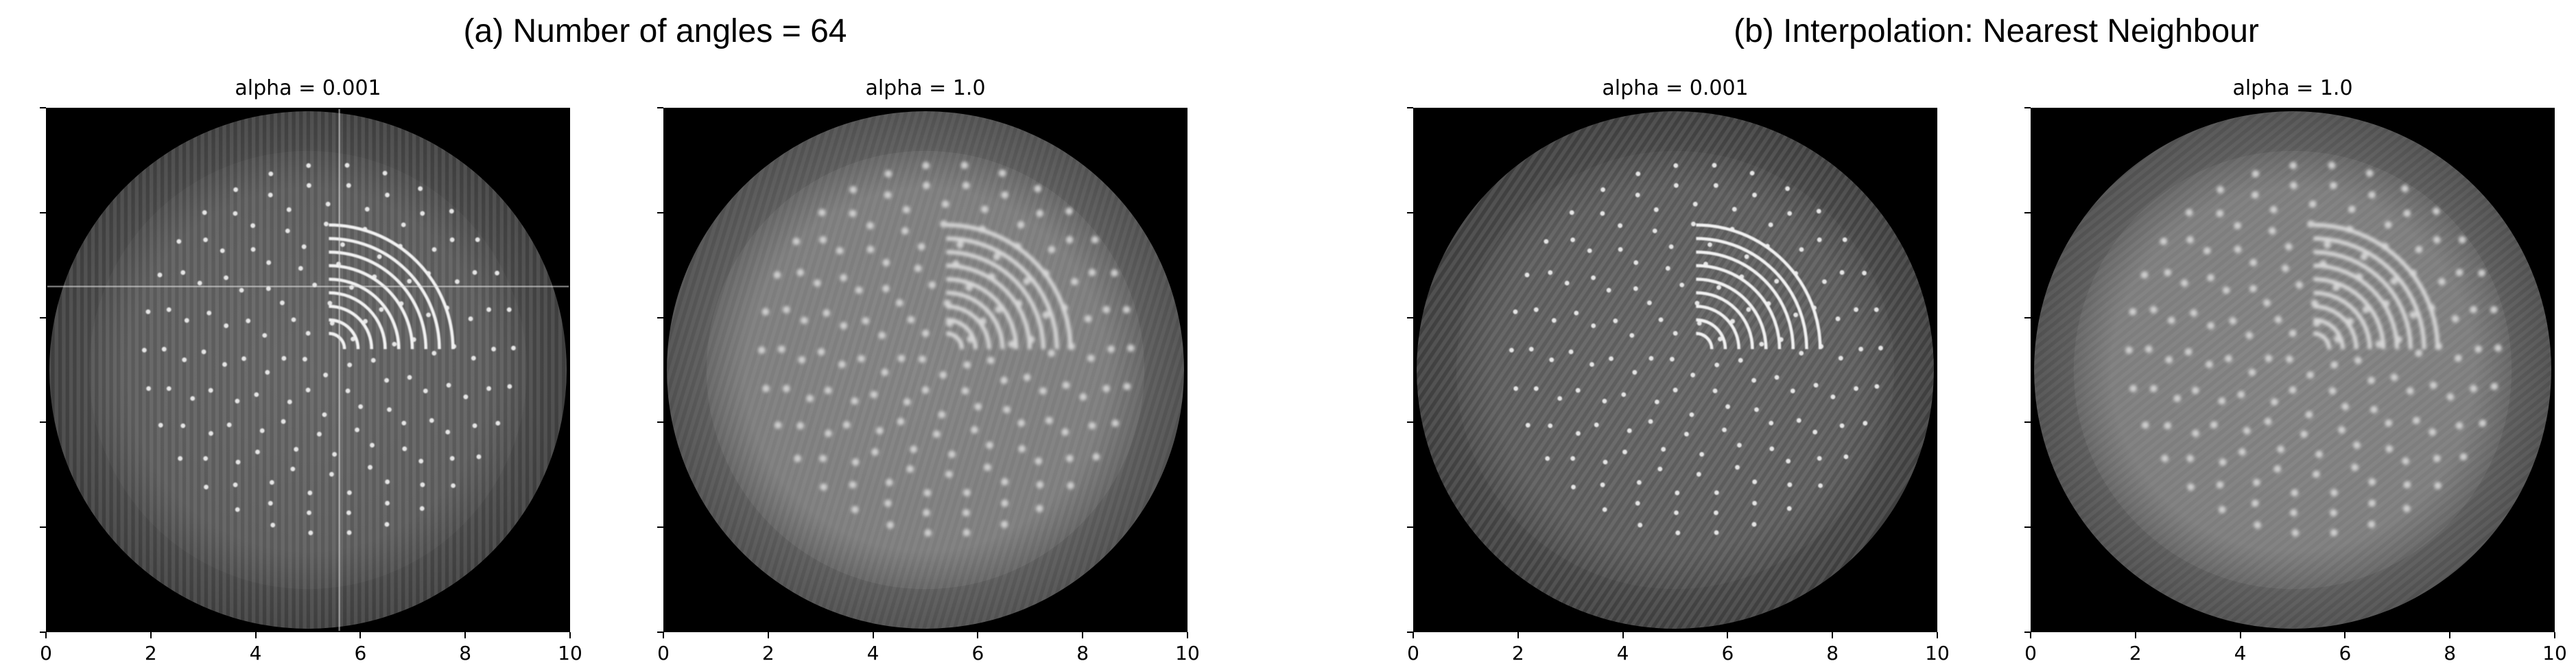  Describe the element at coordinates (1082, 653) in the screenshot. I see `x-tick-label: 8` at that location.